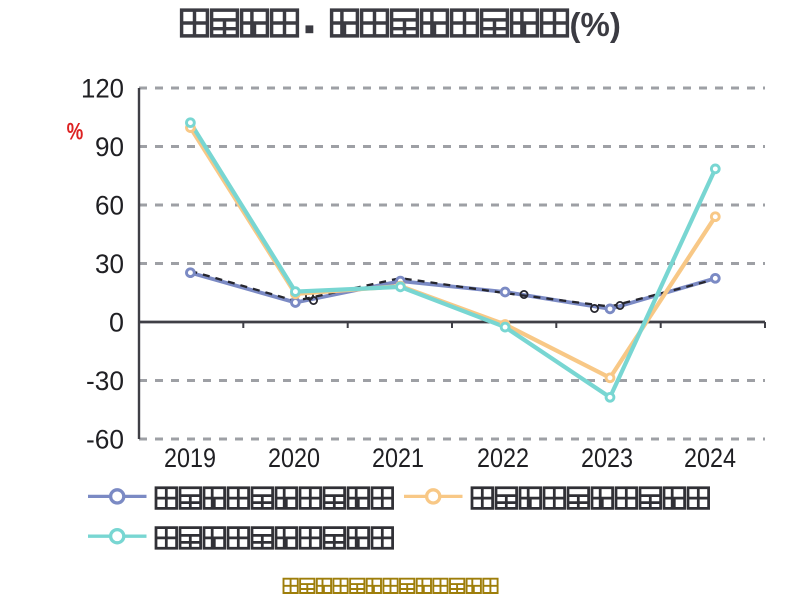 The height and width of the screenshot is (605, 800). Describe the element at coordinates (109, 264) in the screenshot. I see `svg-text: 30` at that location.